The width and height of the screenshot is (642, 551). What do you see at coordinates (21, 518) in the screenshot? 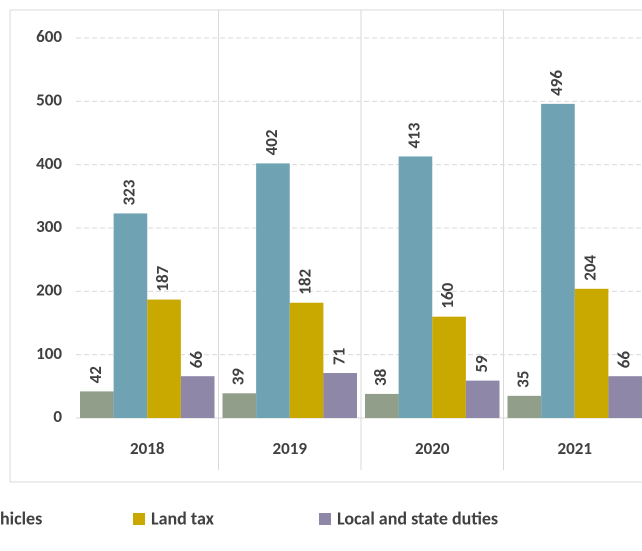
I see `legend-label: hicles` at bounding box center [21, 518].